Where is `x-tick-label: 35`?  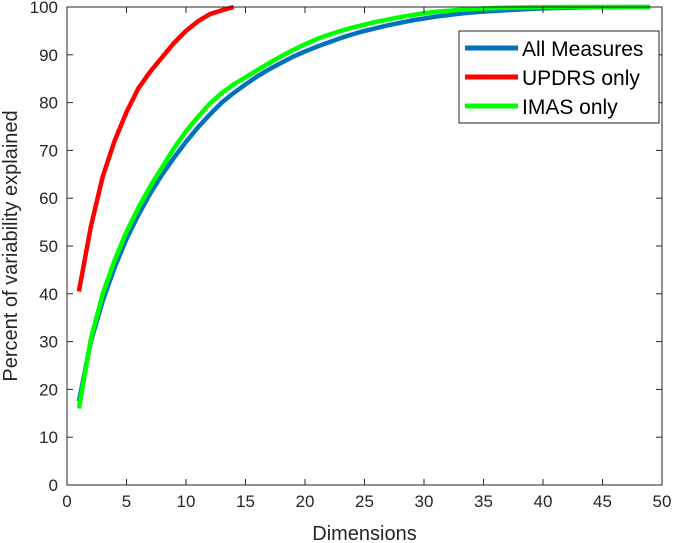 x-tick-label: 35 is located at coordinates (483, 501).